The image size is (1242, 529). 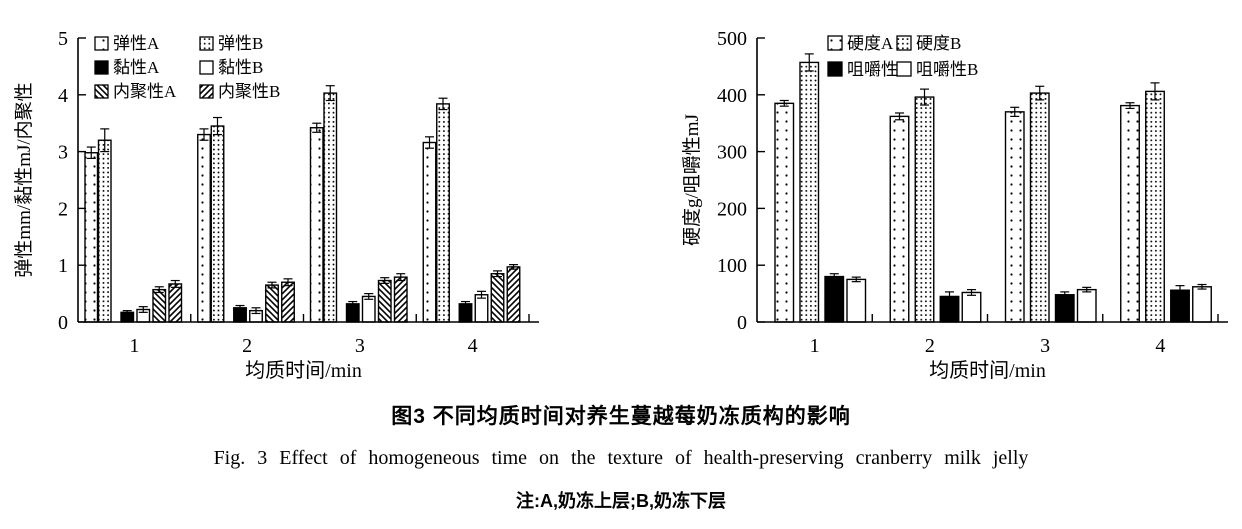 I want to click on bar-硬度A-t4, so click(x=1130, y=213).